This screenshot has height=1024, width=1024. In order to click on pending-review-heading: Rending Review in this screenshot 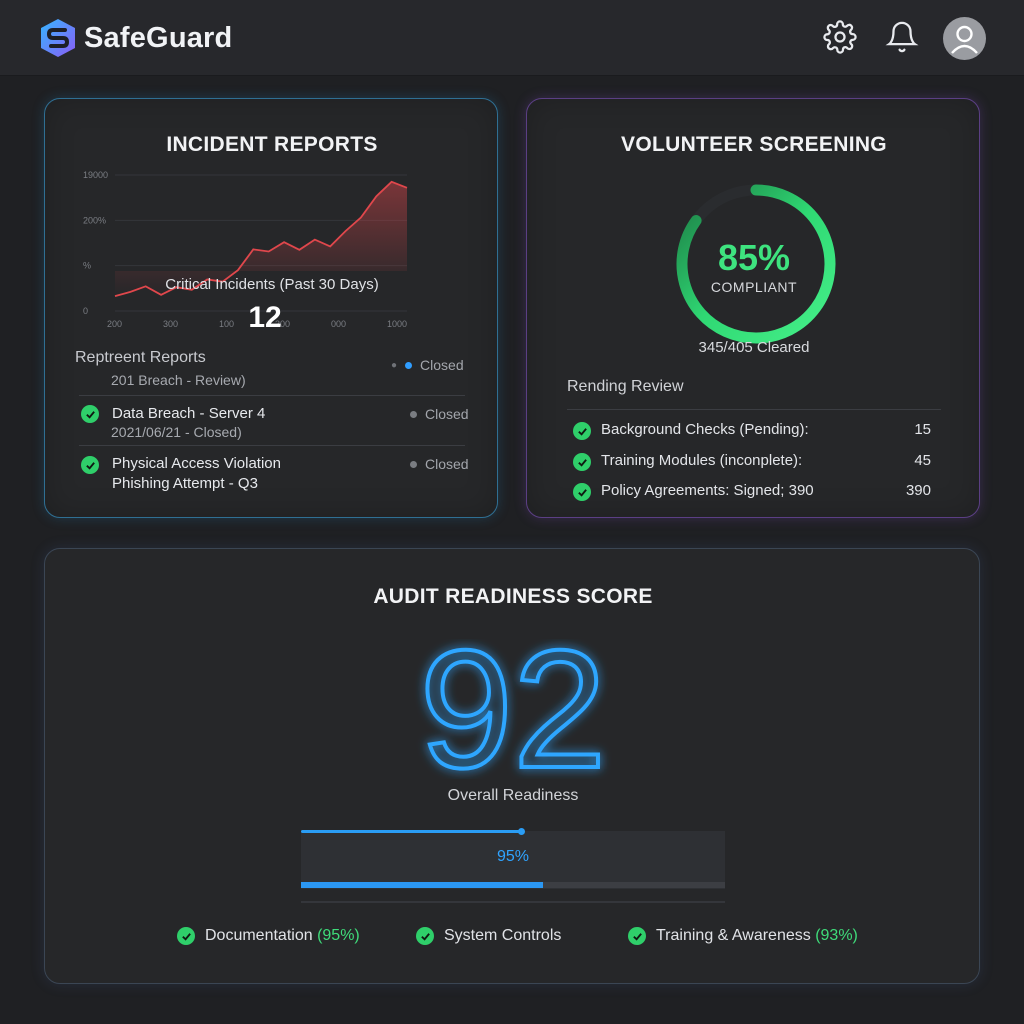, I will do `click(625, 386)`.